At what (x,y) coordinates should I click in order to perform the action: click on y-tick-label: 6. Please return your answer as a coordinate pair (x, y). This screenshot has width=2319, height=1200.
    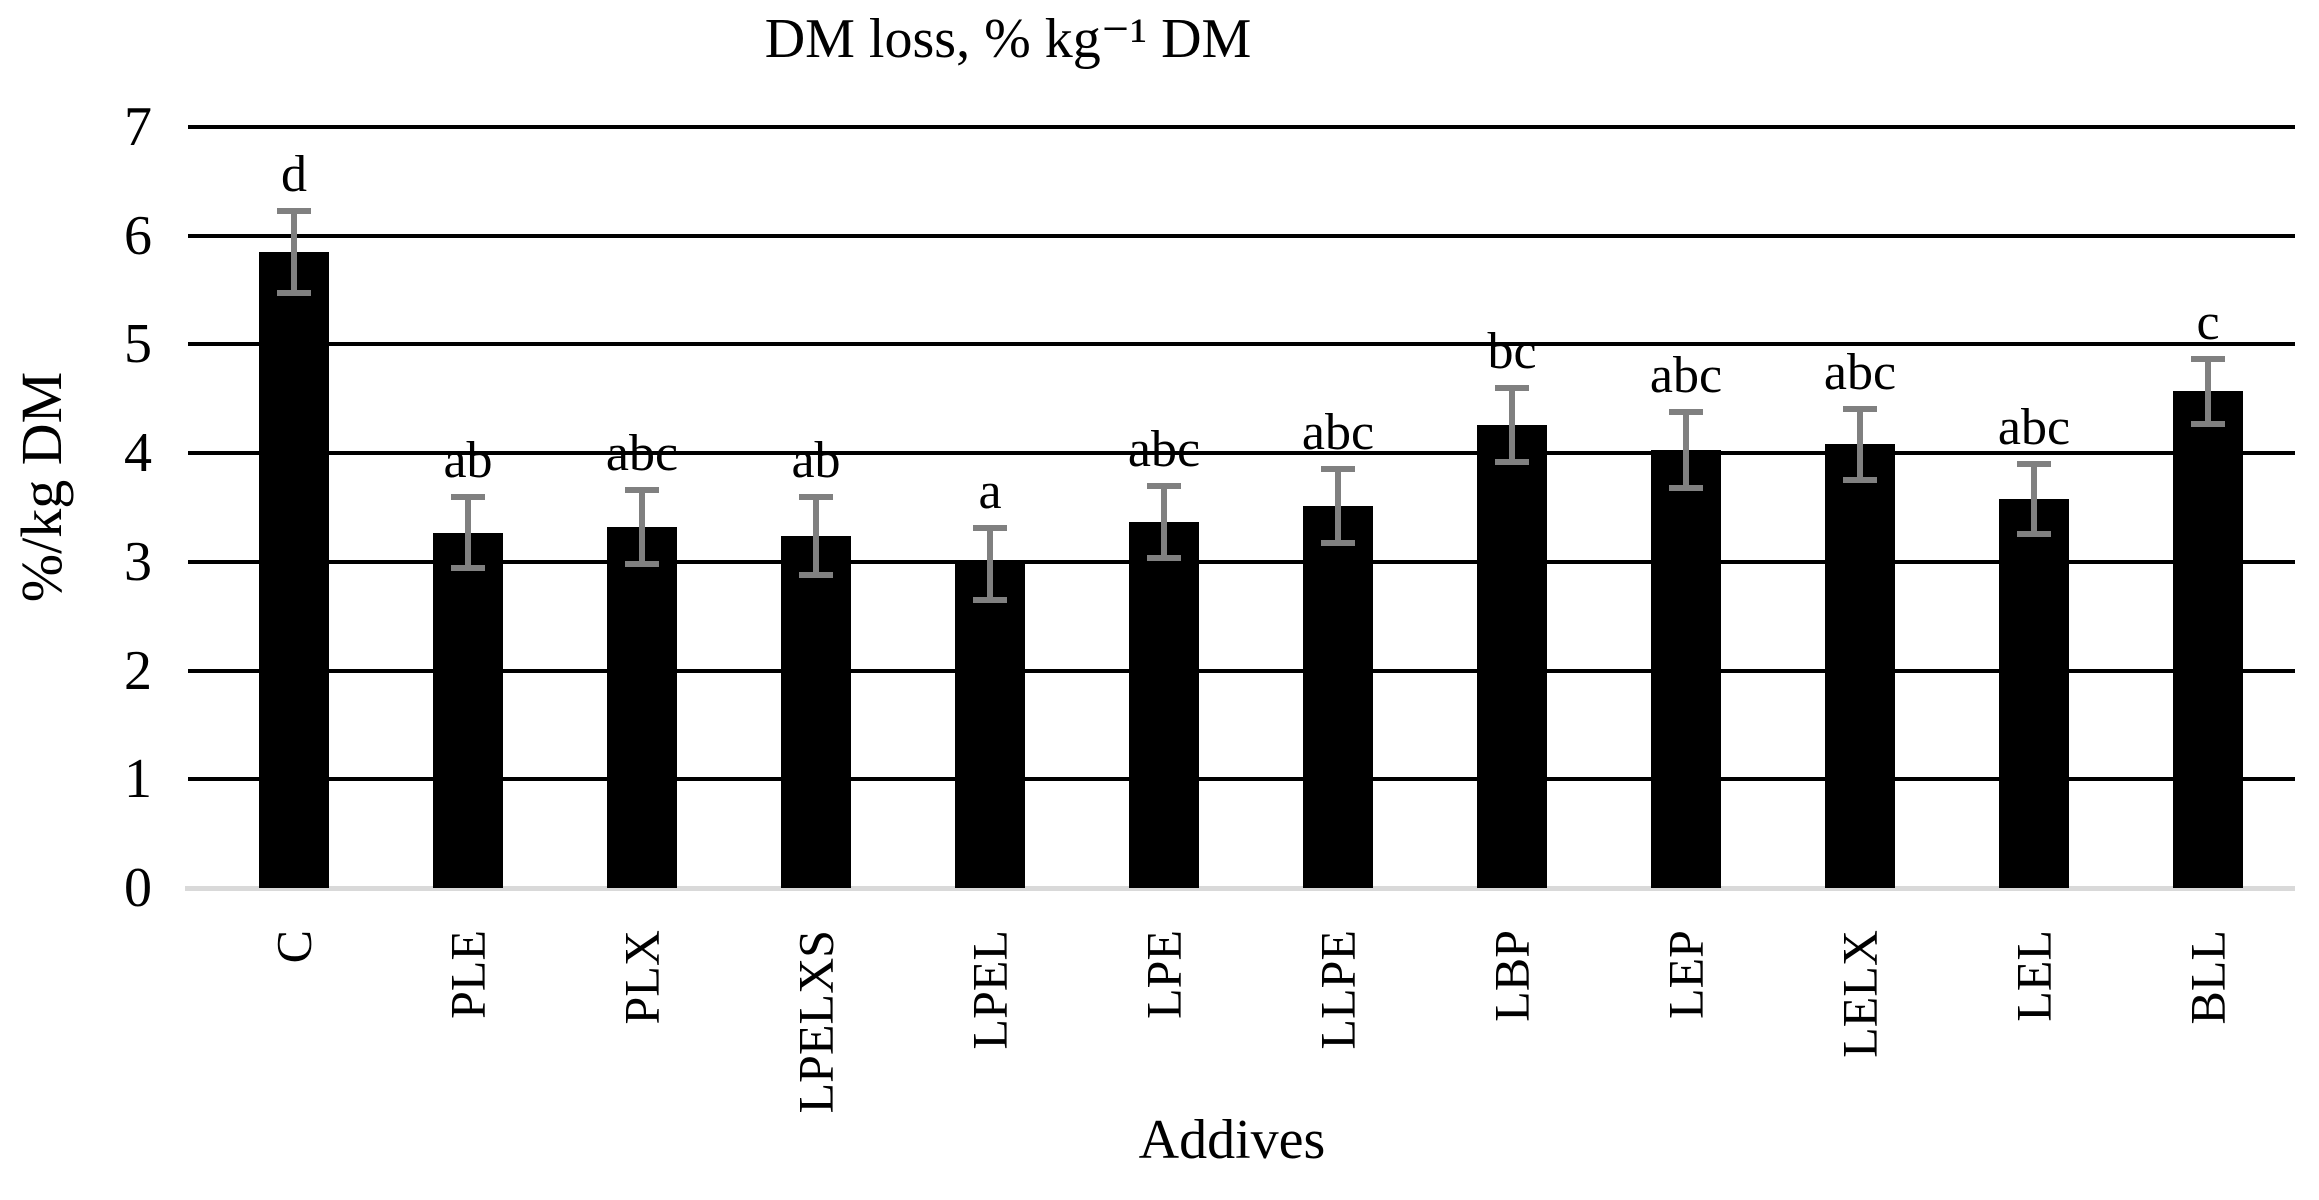
    Looking at the image, I should click on (138, 235).